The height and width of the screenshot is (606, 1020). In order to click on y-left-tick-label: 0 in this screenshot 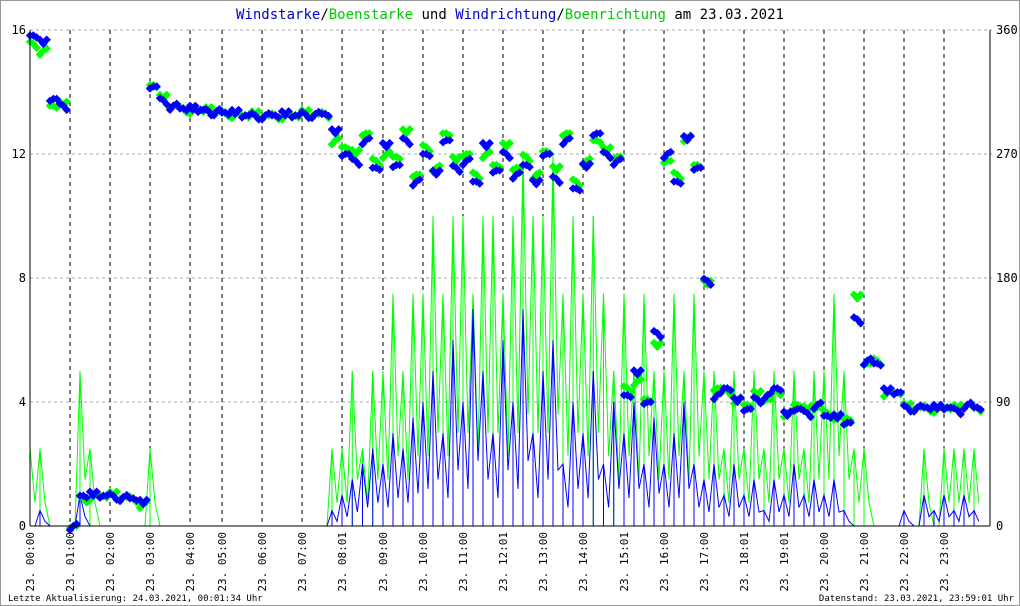, I will do `click(22, 526)`.